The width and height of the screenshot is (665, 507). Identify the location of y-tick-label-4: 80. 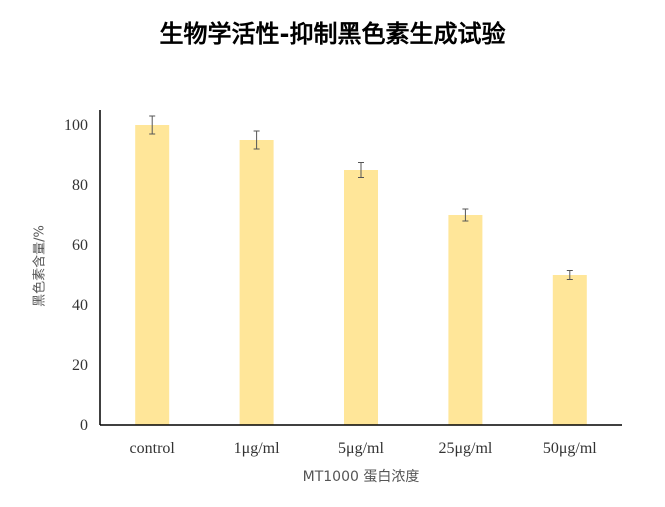
(80, 185).